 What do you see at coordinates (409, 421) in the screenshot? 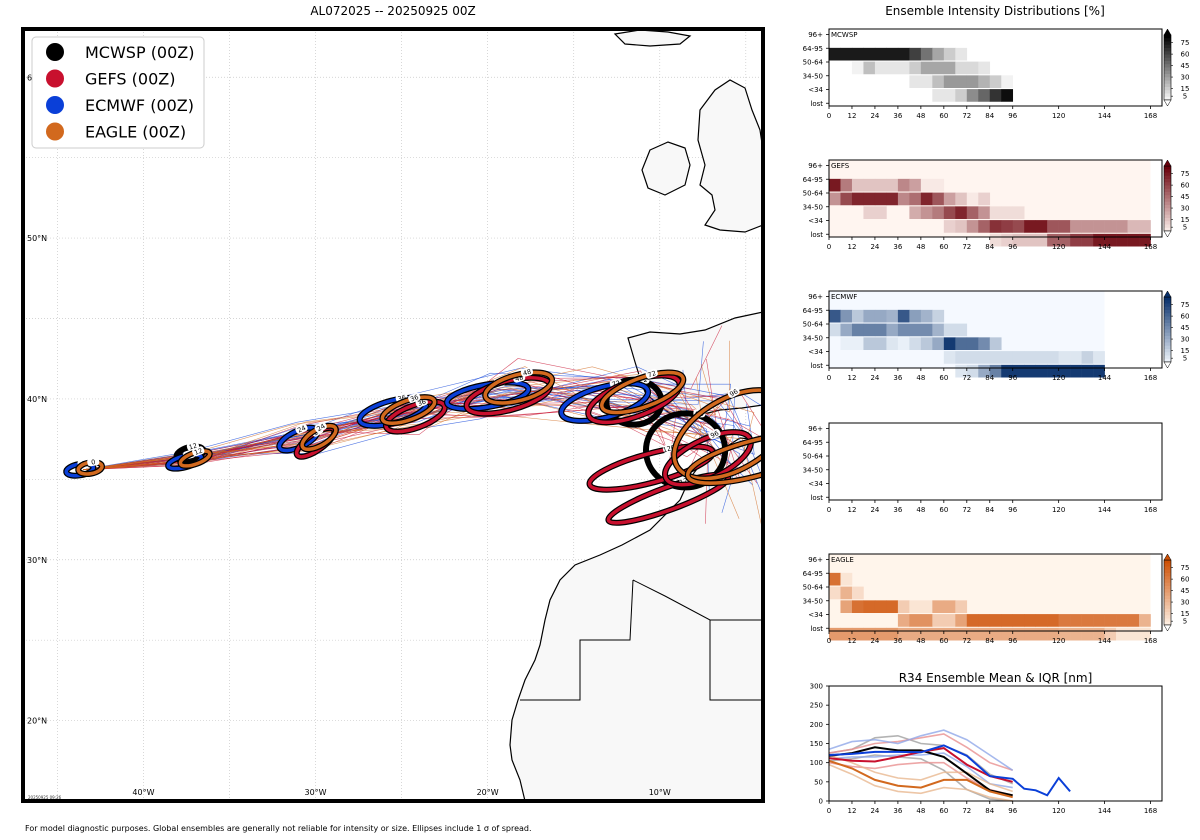
I see `ensemble-track` at bounding box center [409, 421].